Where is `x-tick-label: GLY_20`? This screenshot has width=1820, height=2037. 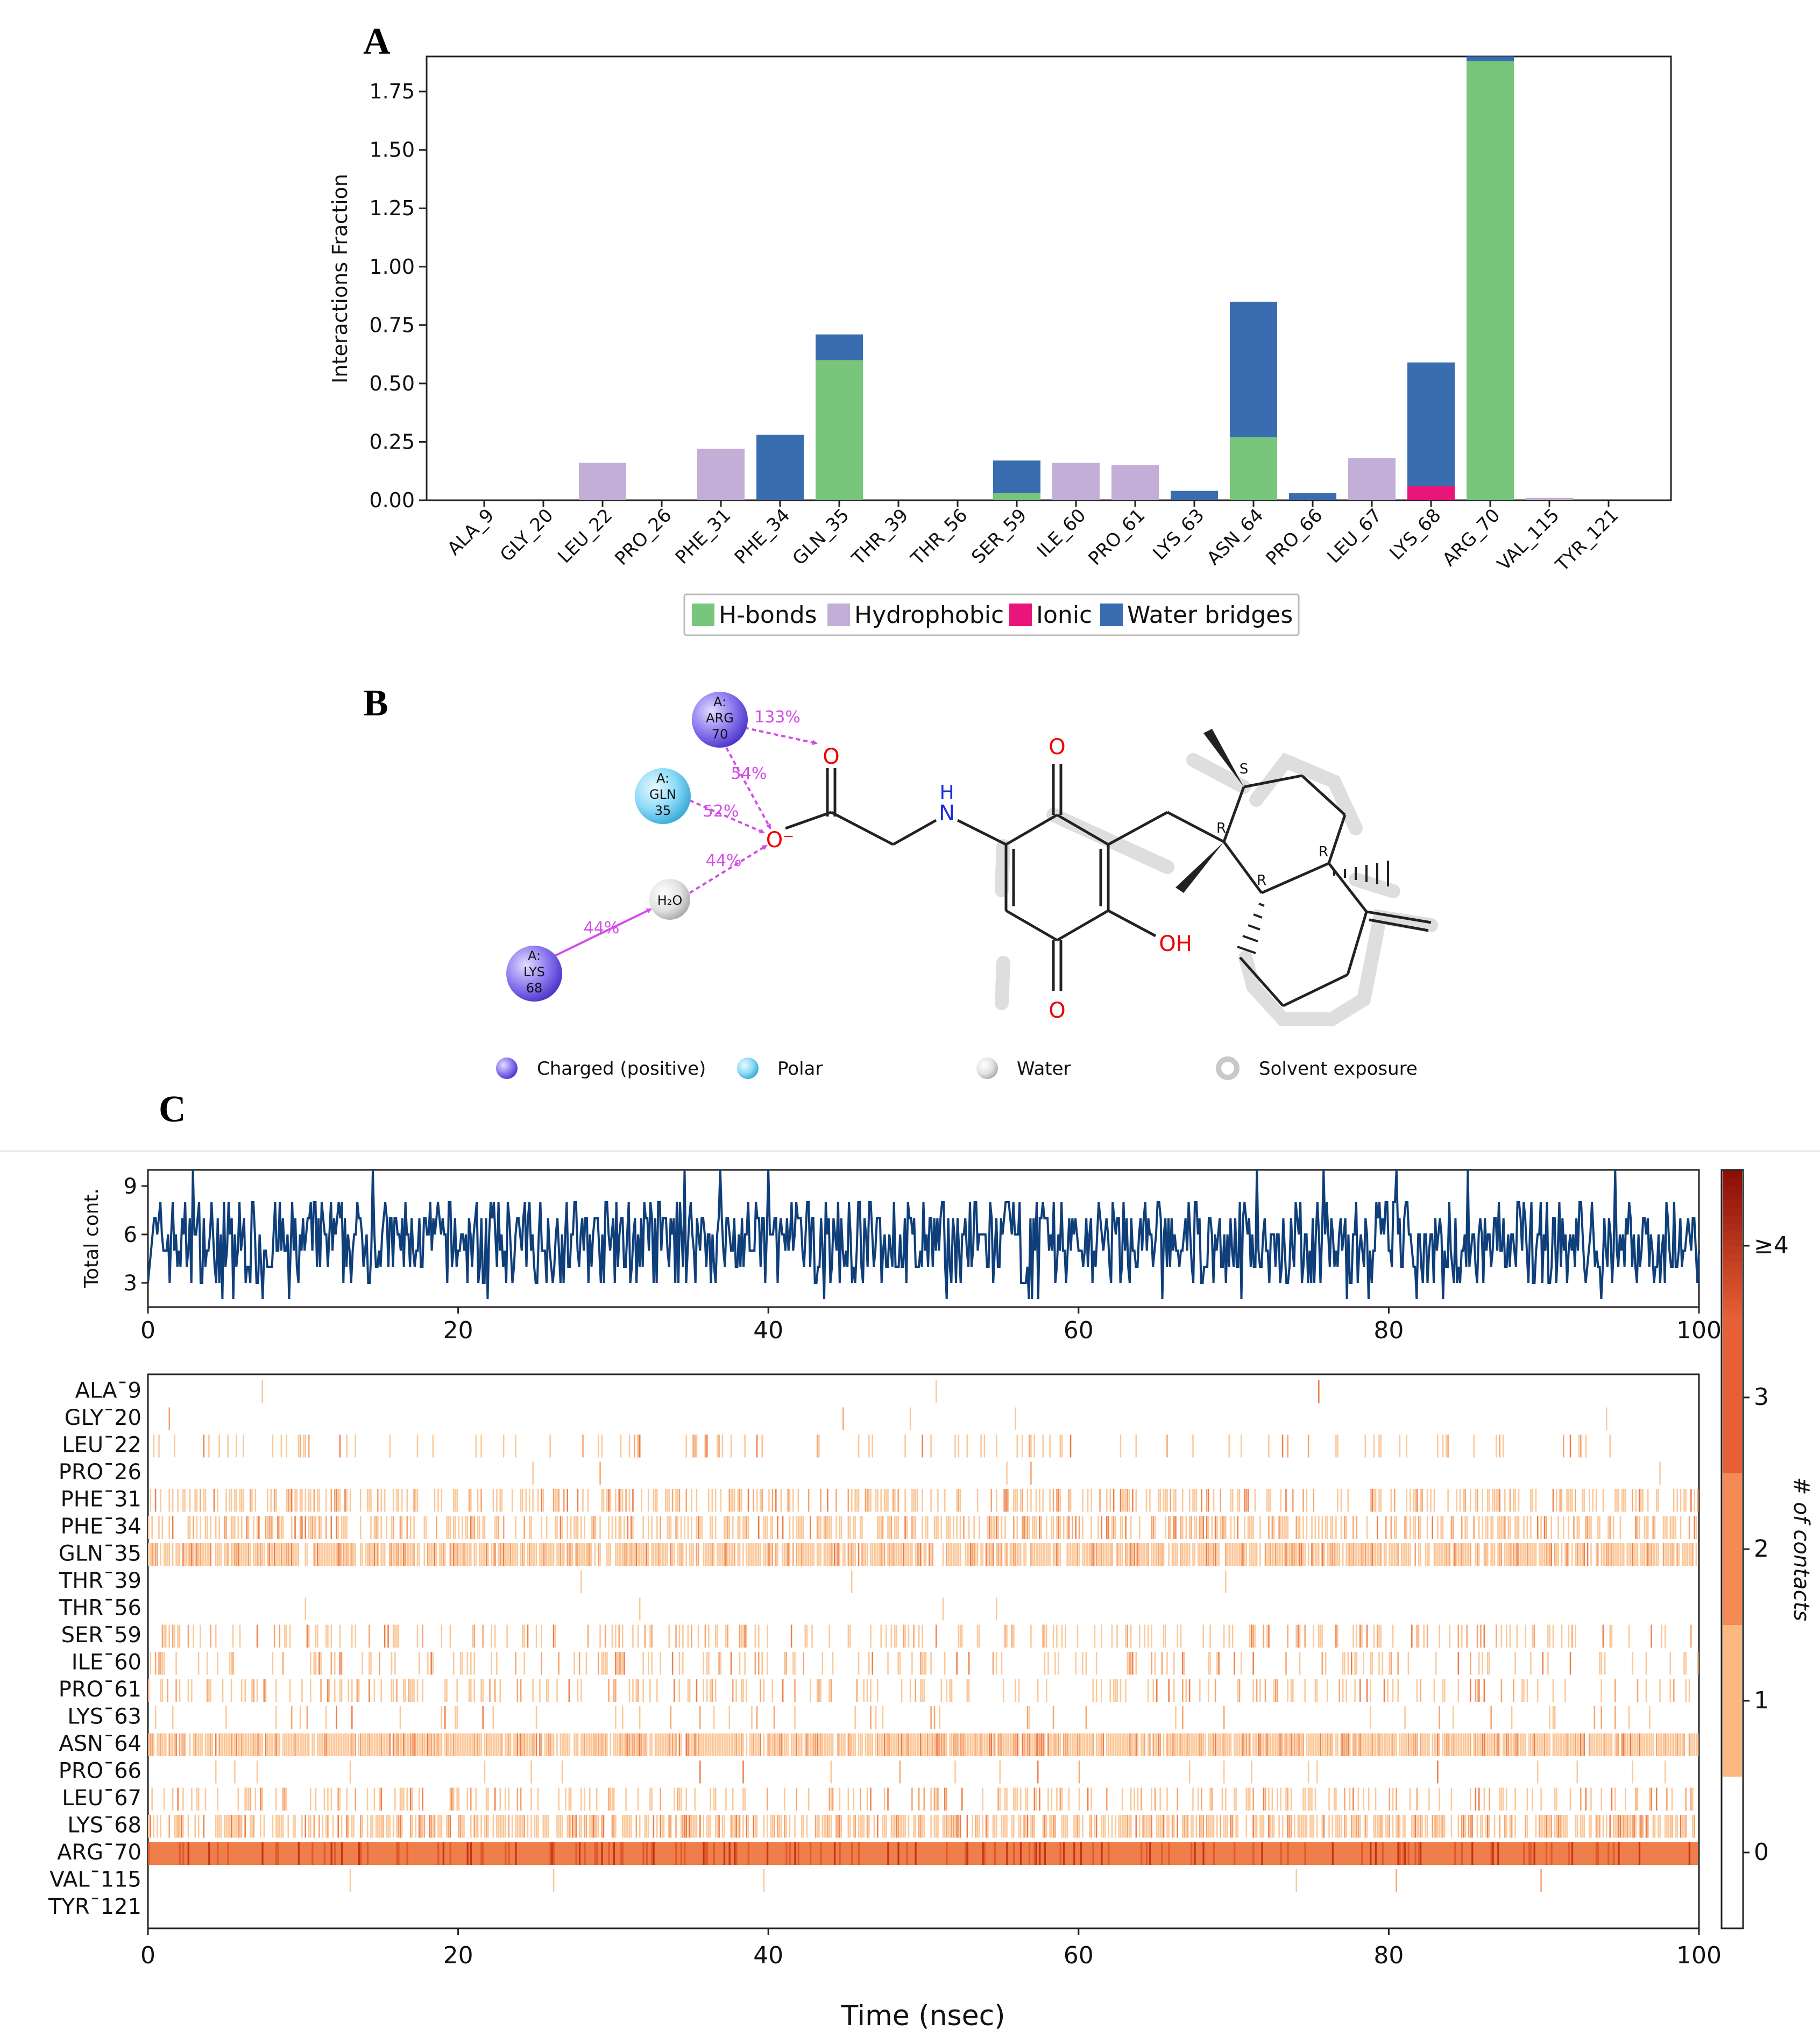
x-tick-label: GLY_20 is located at coordinates (526, 535).